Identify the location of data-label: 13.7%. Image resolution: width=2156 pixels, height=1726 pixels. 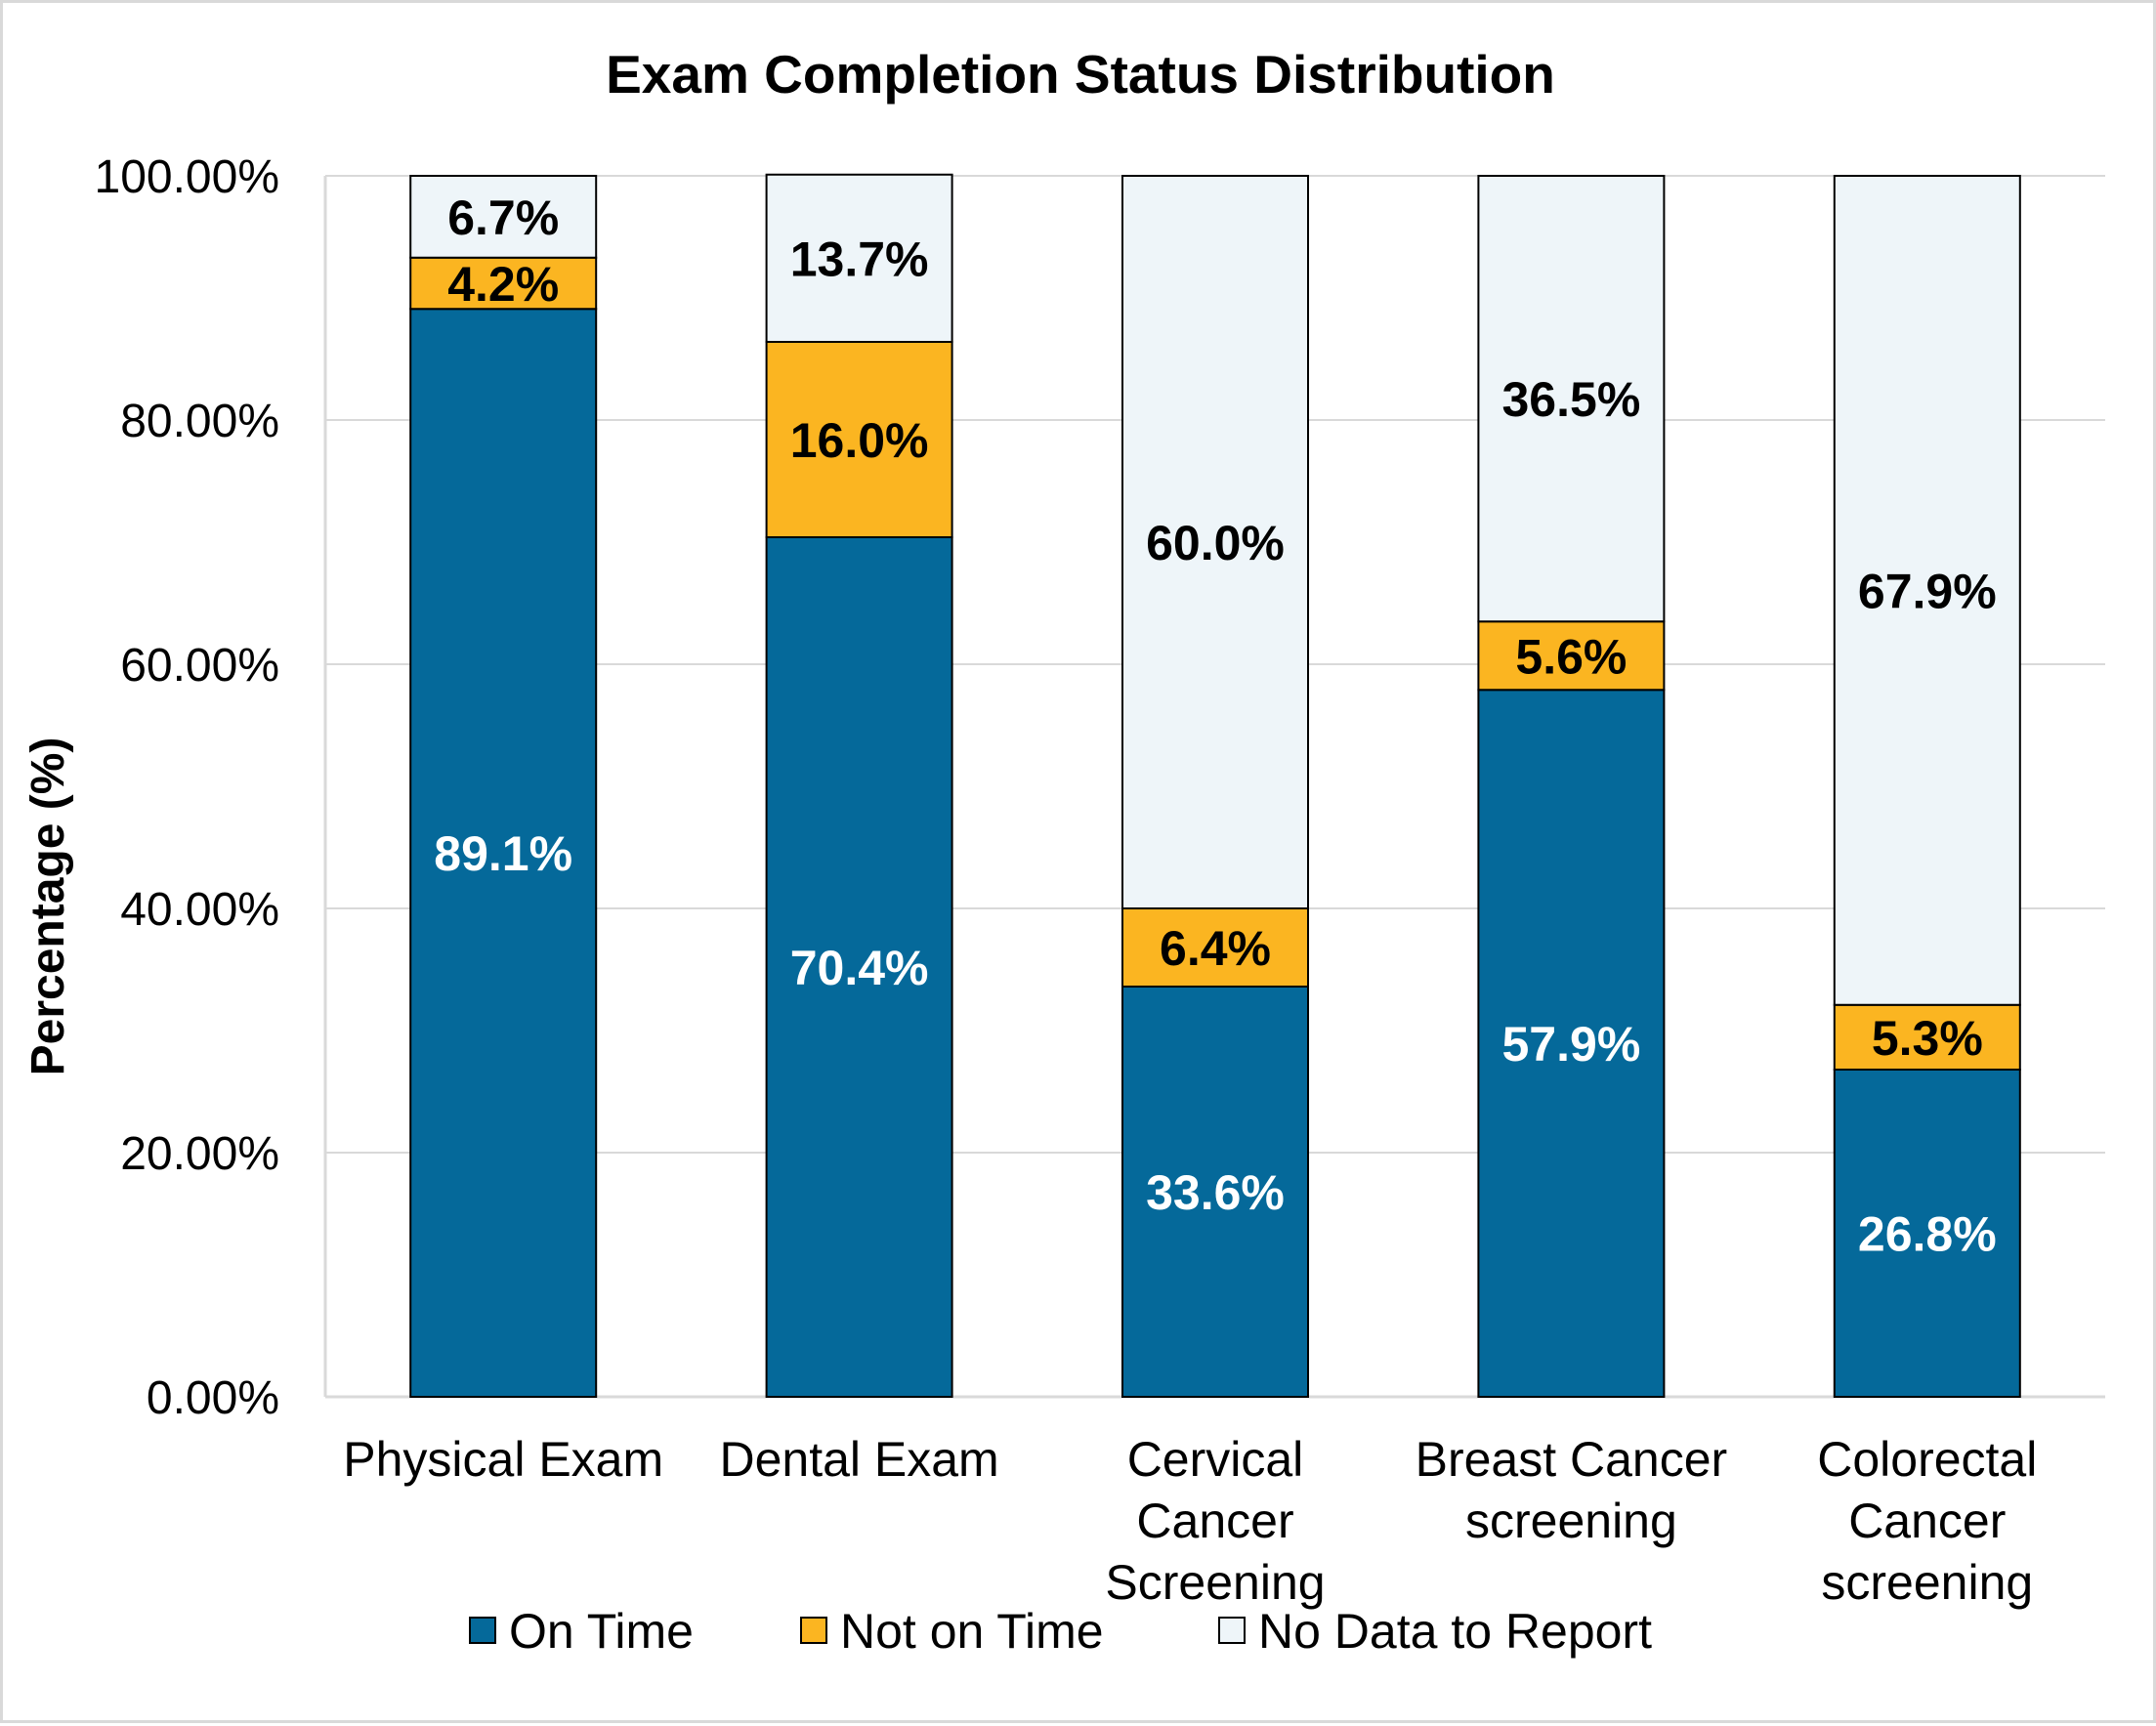
(860, 259).